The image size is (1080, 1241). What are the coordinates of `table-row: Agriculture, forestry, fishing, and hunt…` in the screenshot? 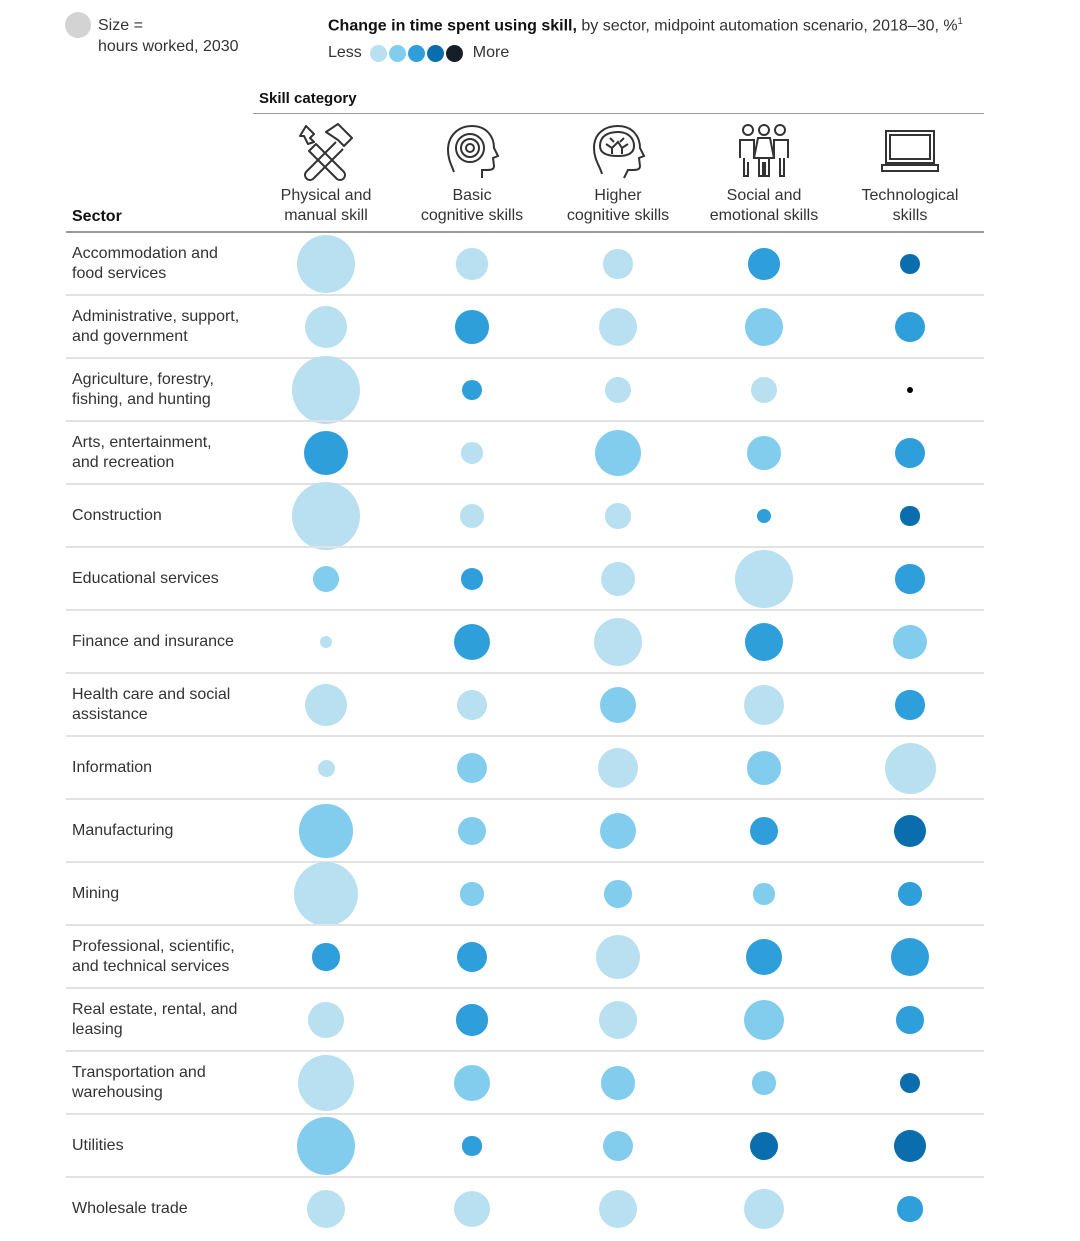 It's located at (525, 390).